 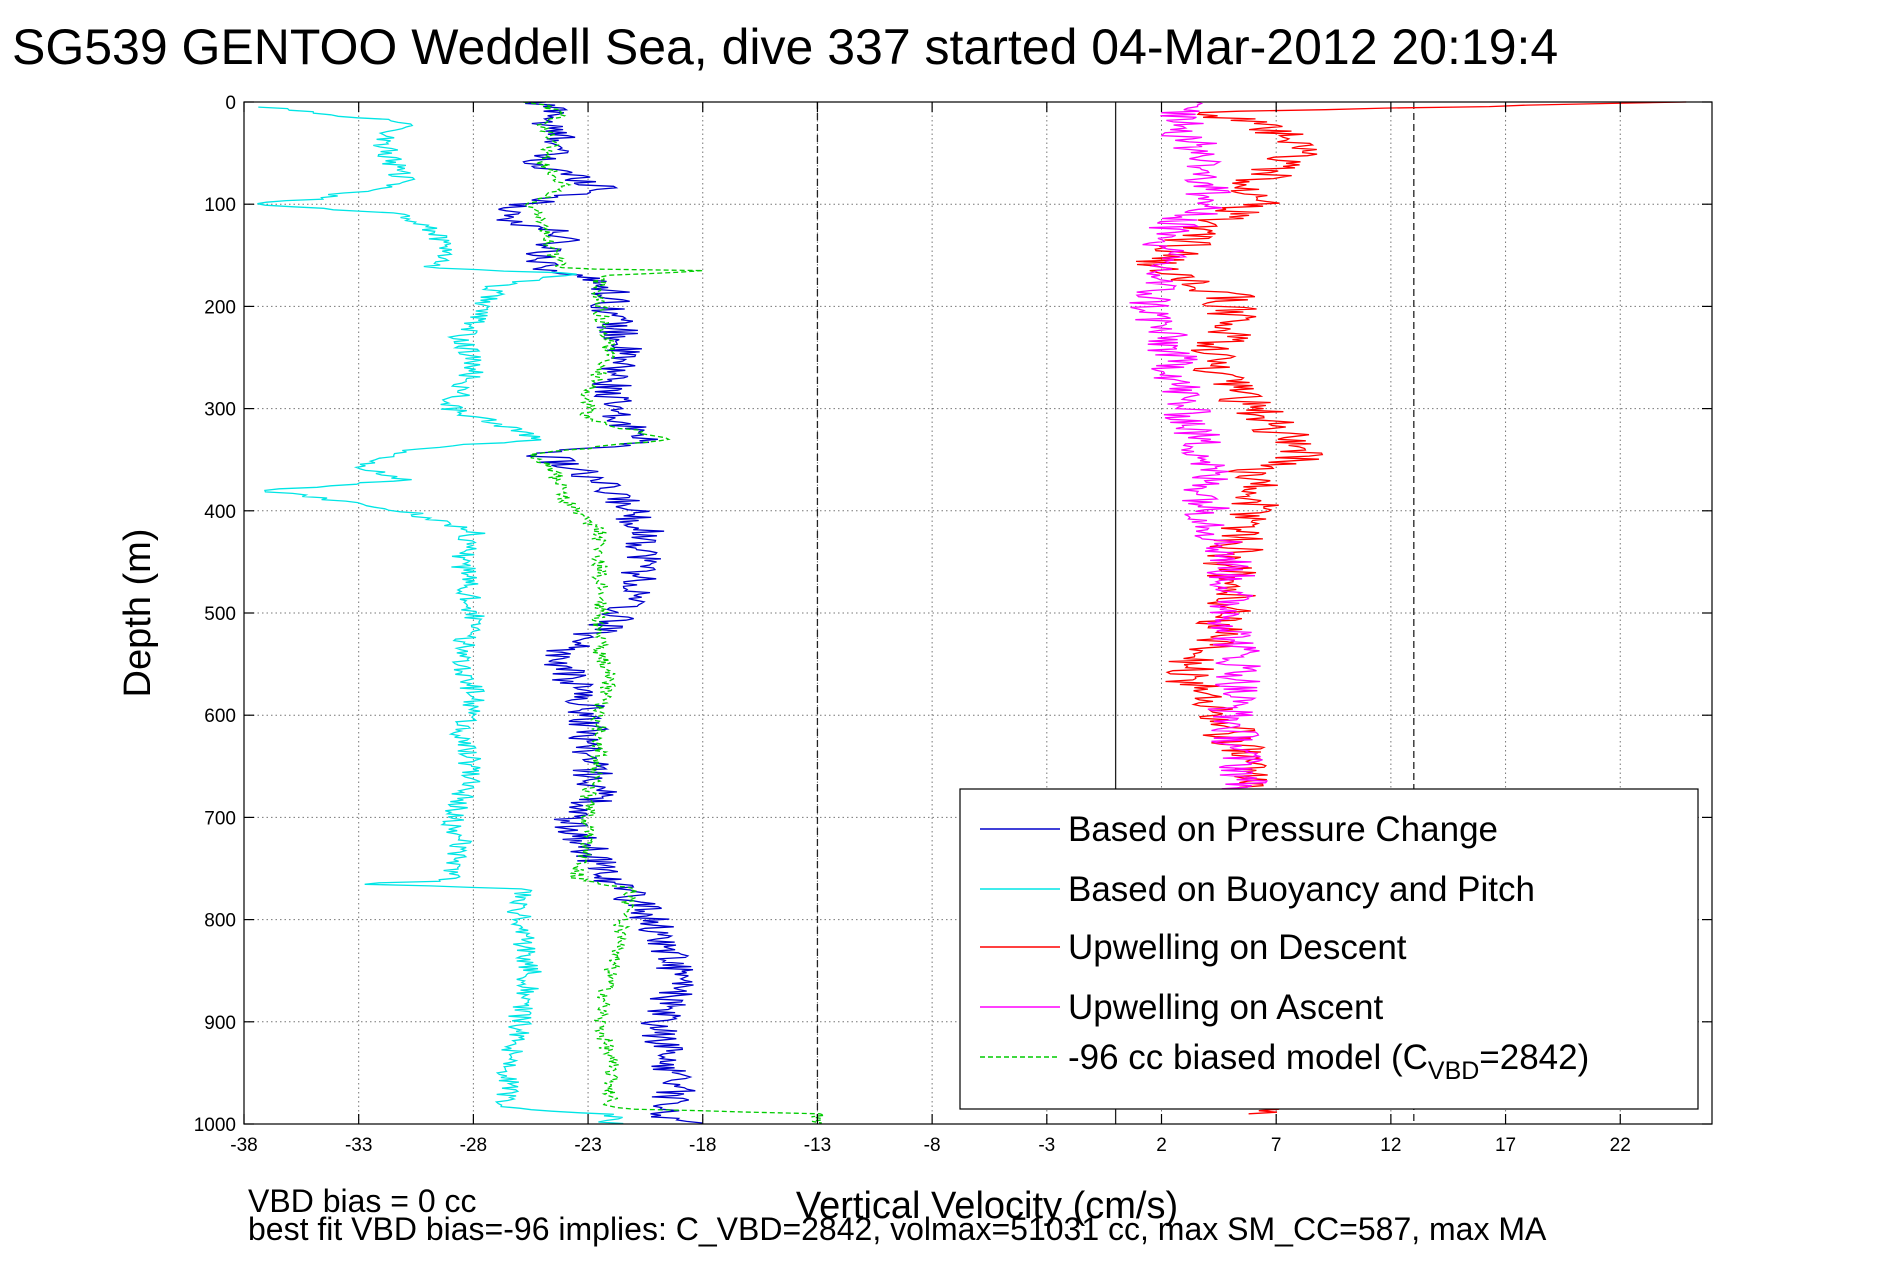 What do you see at coordinates (220, 205) in the screenshot?
I see `y-tick-label: 100` at bounding box center [220, 205].